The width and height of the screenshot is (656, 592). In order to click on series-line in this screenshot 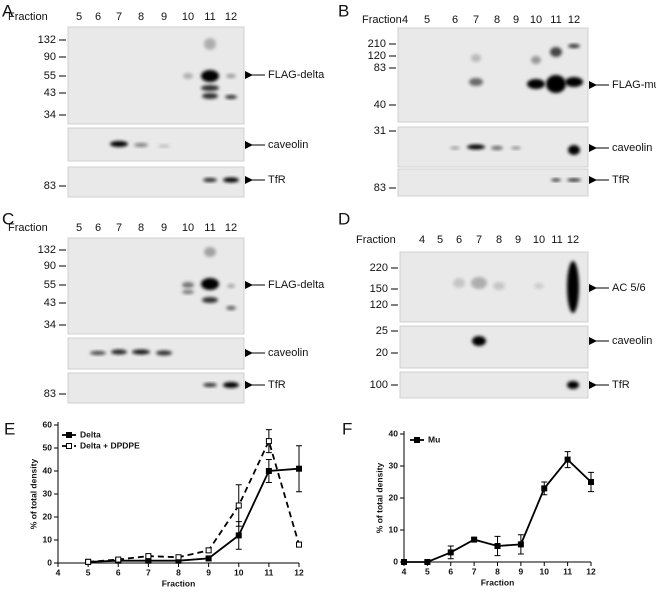, I will do `click(194, 515)`.